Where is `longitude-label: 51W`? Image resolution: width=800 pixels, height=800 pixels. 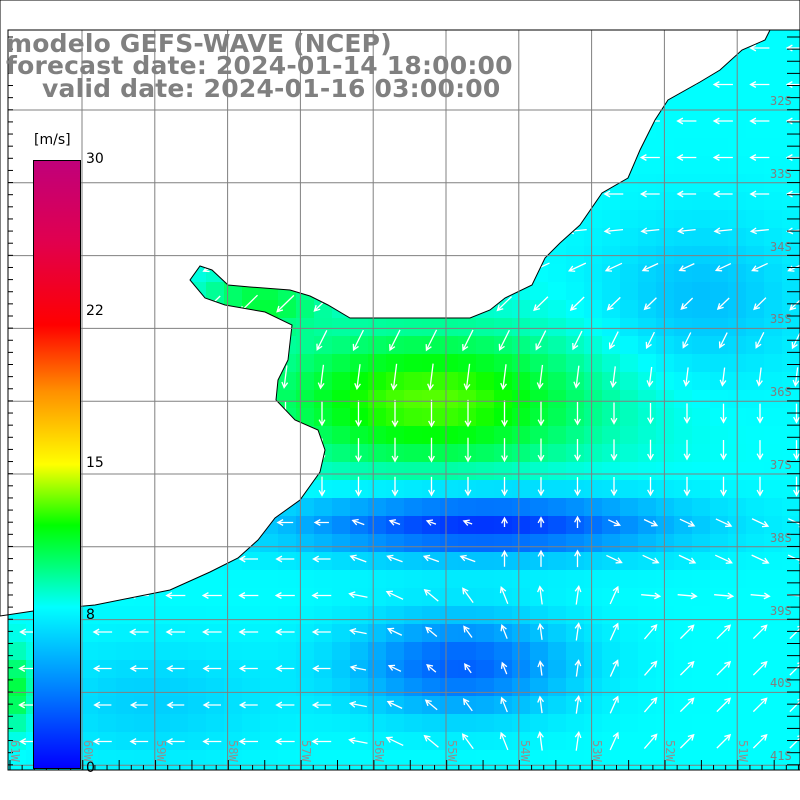 longitude-label: 51W is located at coordinates (743, 751).